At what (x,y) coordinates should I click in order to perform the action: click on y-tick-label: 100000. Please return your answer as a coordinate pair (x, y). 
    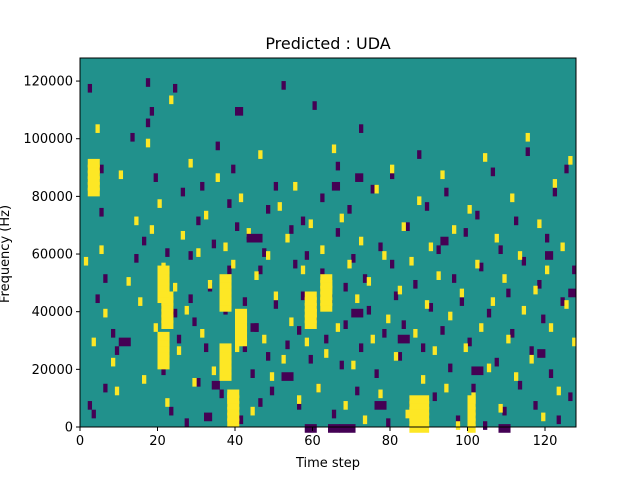
    Looking at the image, I should click on (48, 139).